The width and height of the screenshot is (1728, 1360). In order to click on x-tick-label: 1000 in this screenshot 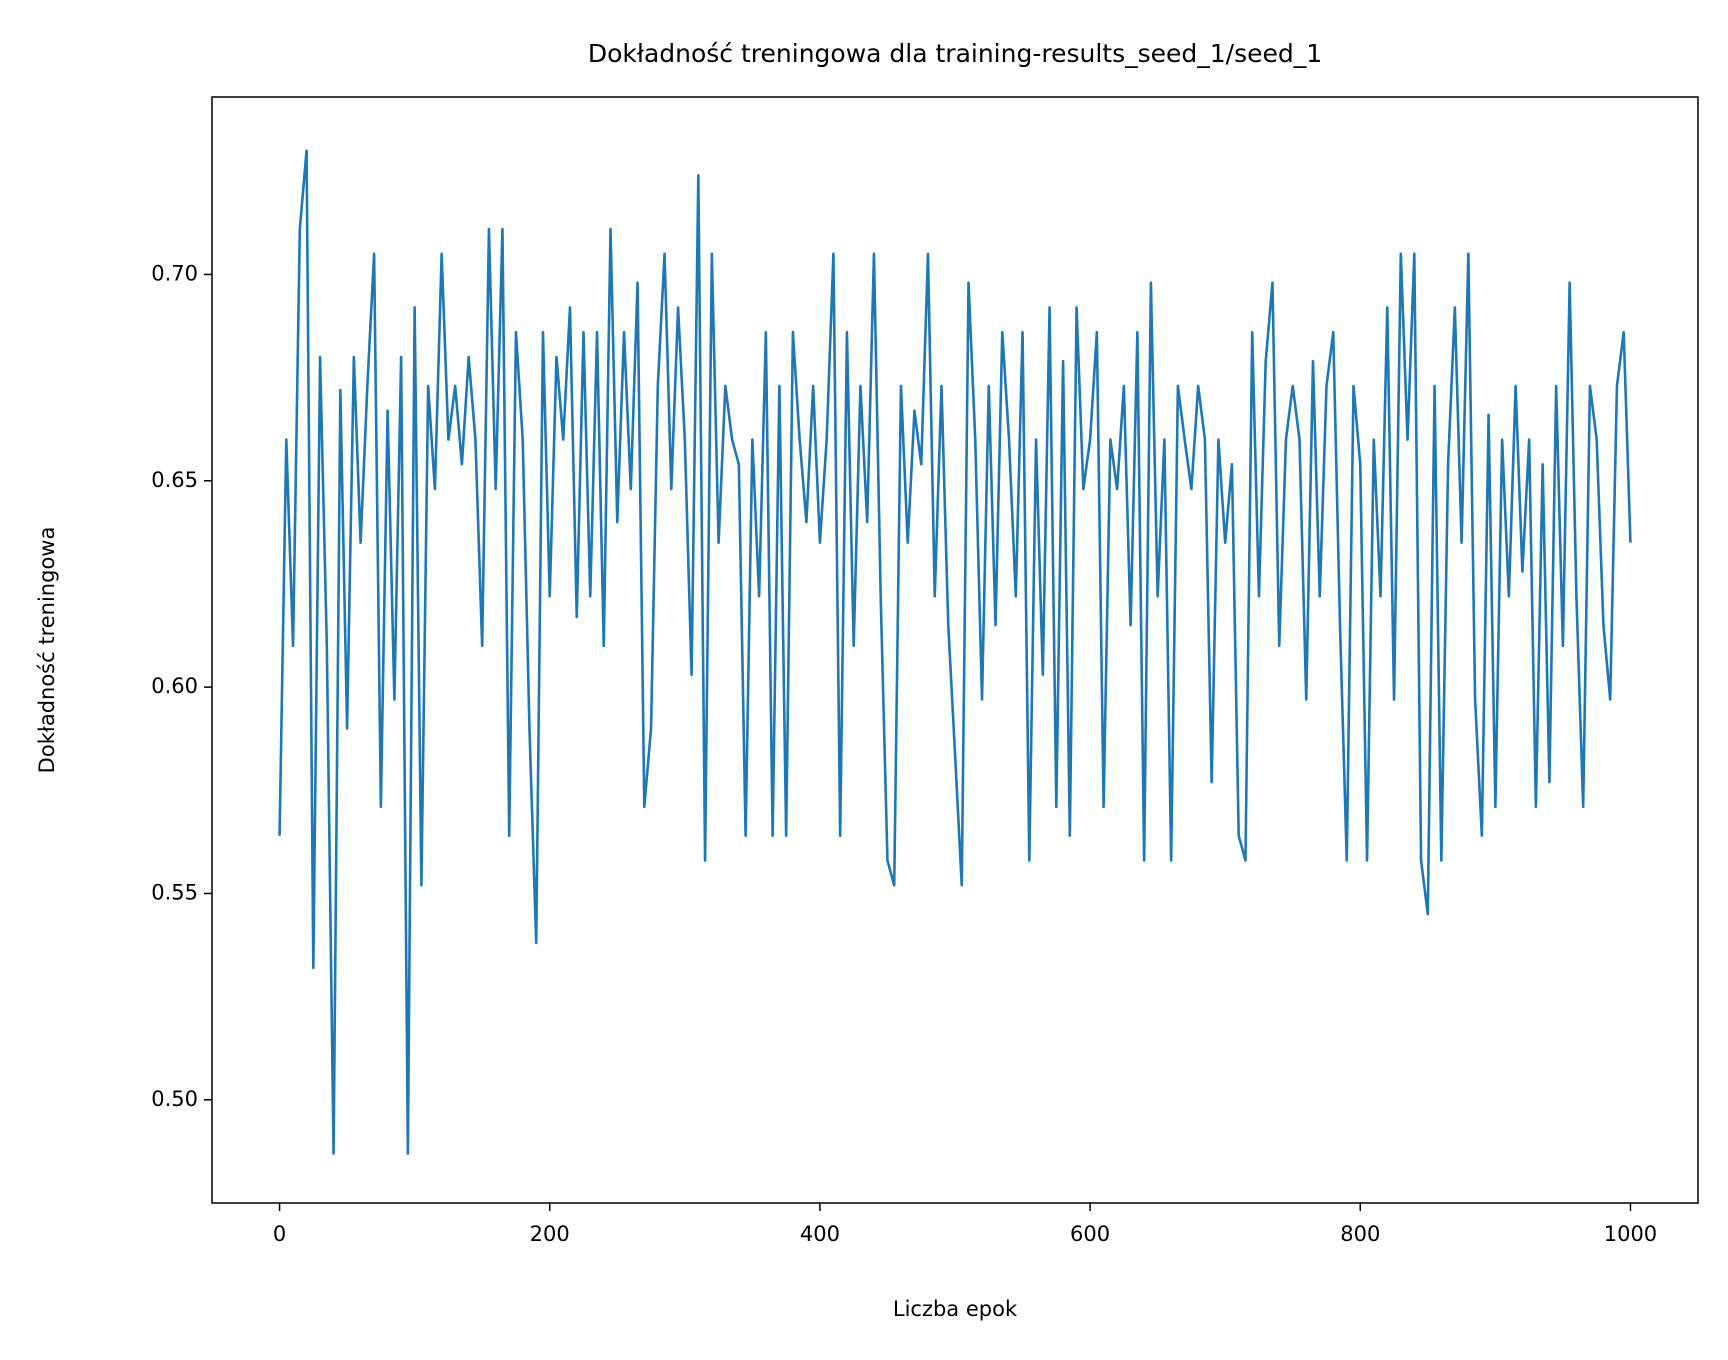, I will do `click(1630, 1234)`.